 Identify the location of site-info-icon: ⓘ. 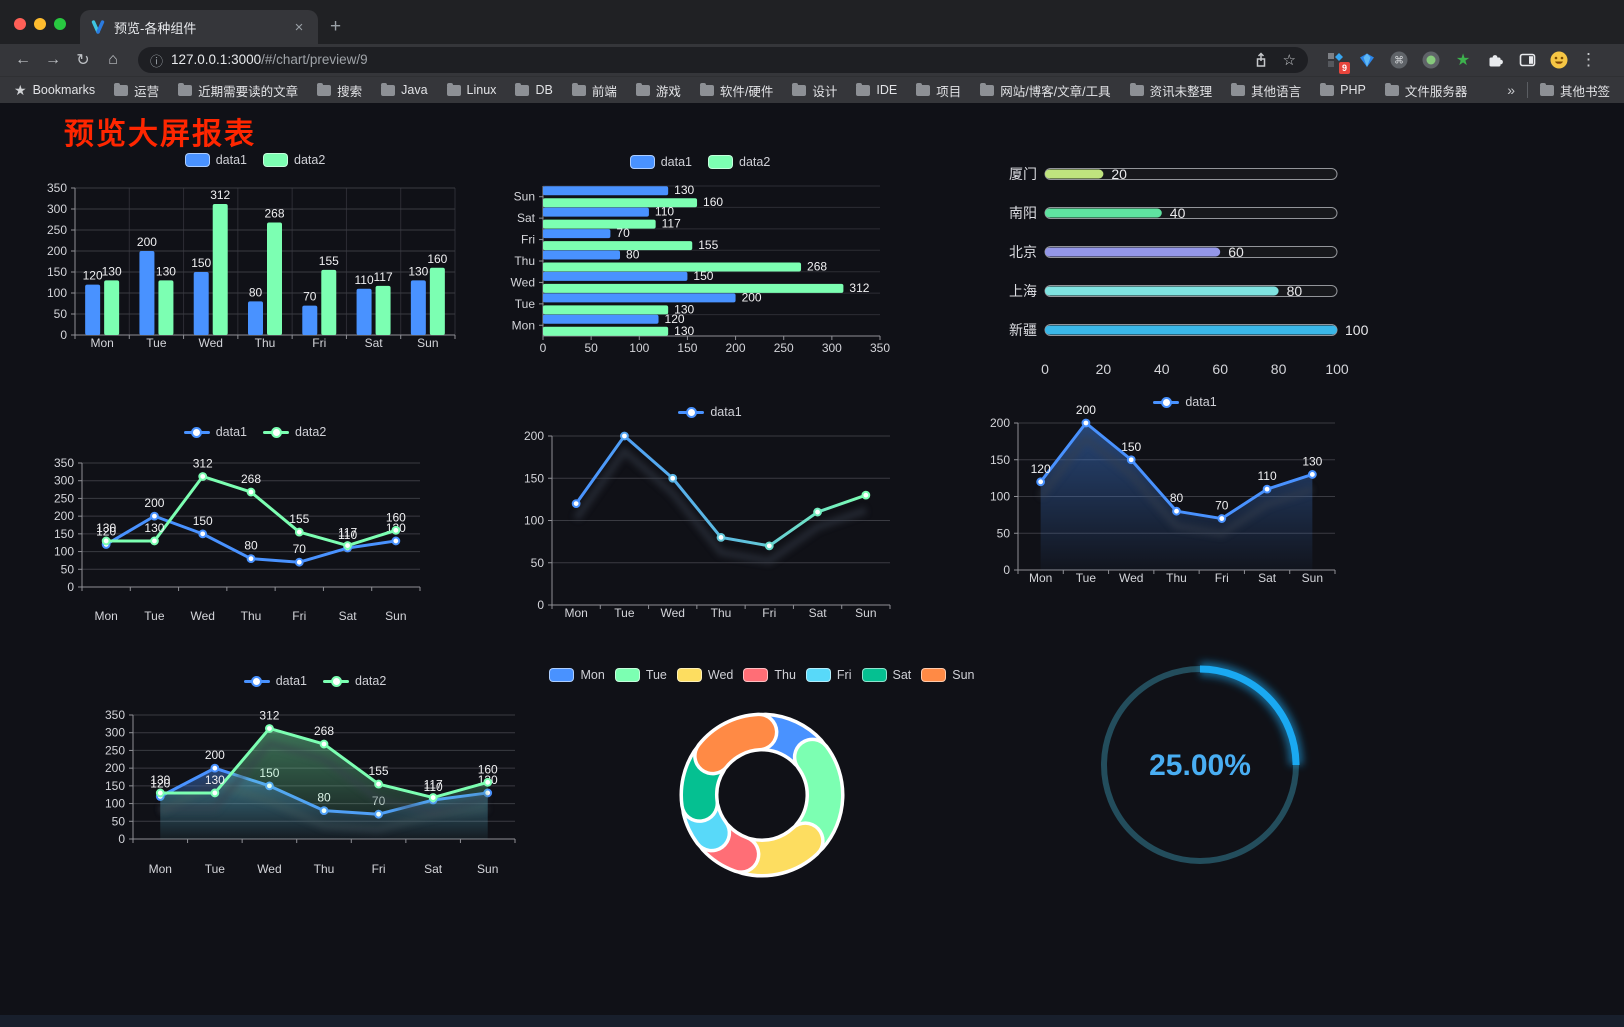
(157, 61).